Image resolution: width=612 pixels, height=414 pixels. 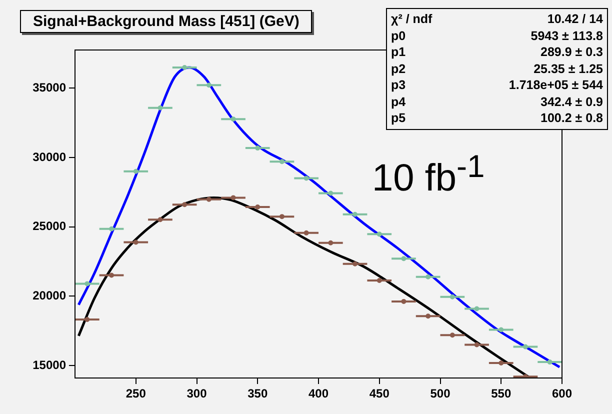 What do you see at coordinates (49, 157) in the screenshot?
I see `y-tick-label: 30000` at bounding box center [49, 157].